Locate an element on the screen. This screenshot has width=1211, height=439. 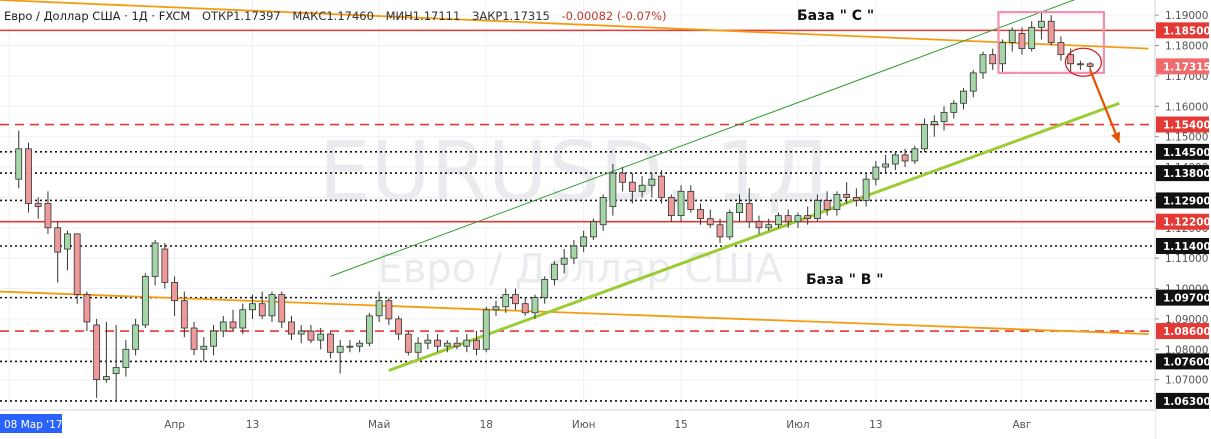
trendline-orange-upper is located at coordinates (574, 25).